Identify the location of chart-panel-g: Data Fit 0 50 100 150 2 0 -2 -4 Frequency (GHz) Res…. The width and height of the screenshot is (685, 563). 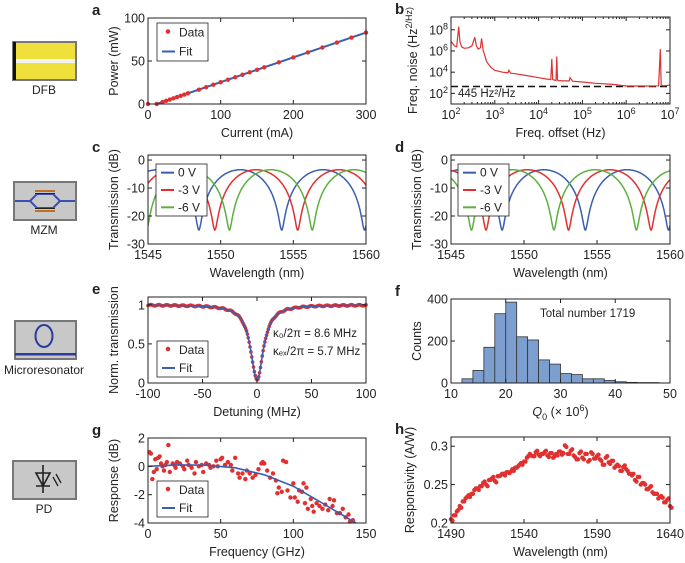
(234, 490).